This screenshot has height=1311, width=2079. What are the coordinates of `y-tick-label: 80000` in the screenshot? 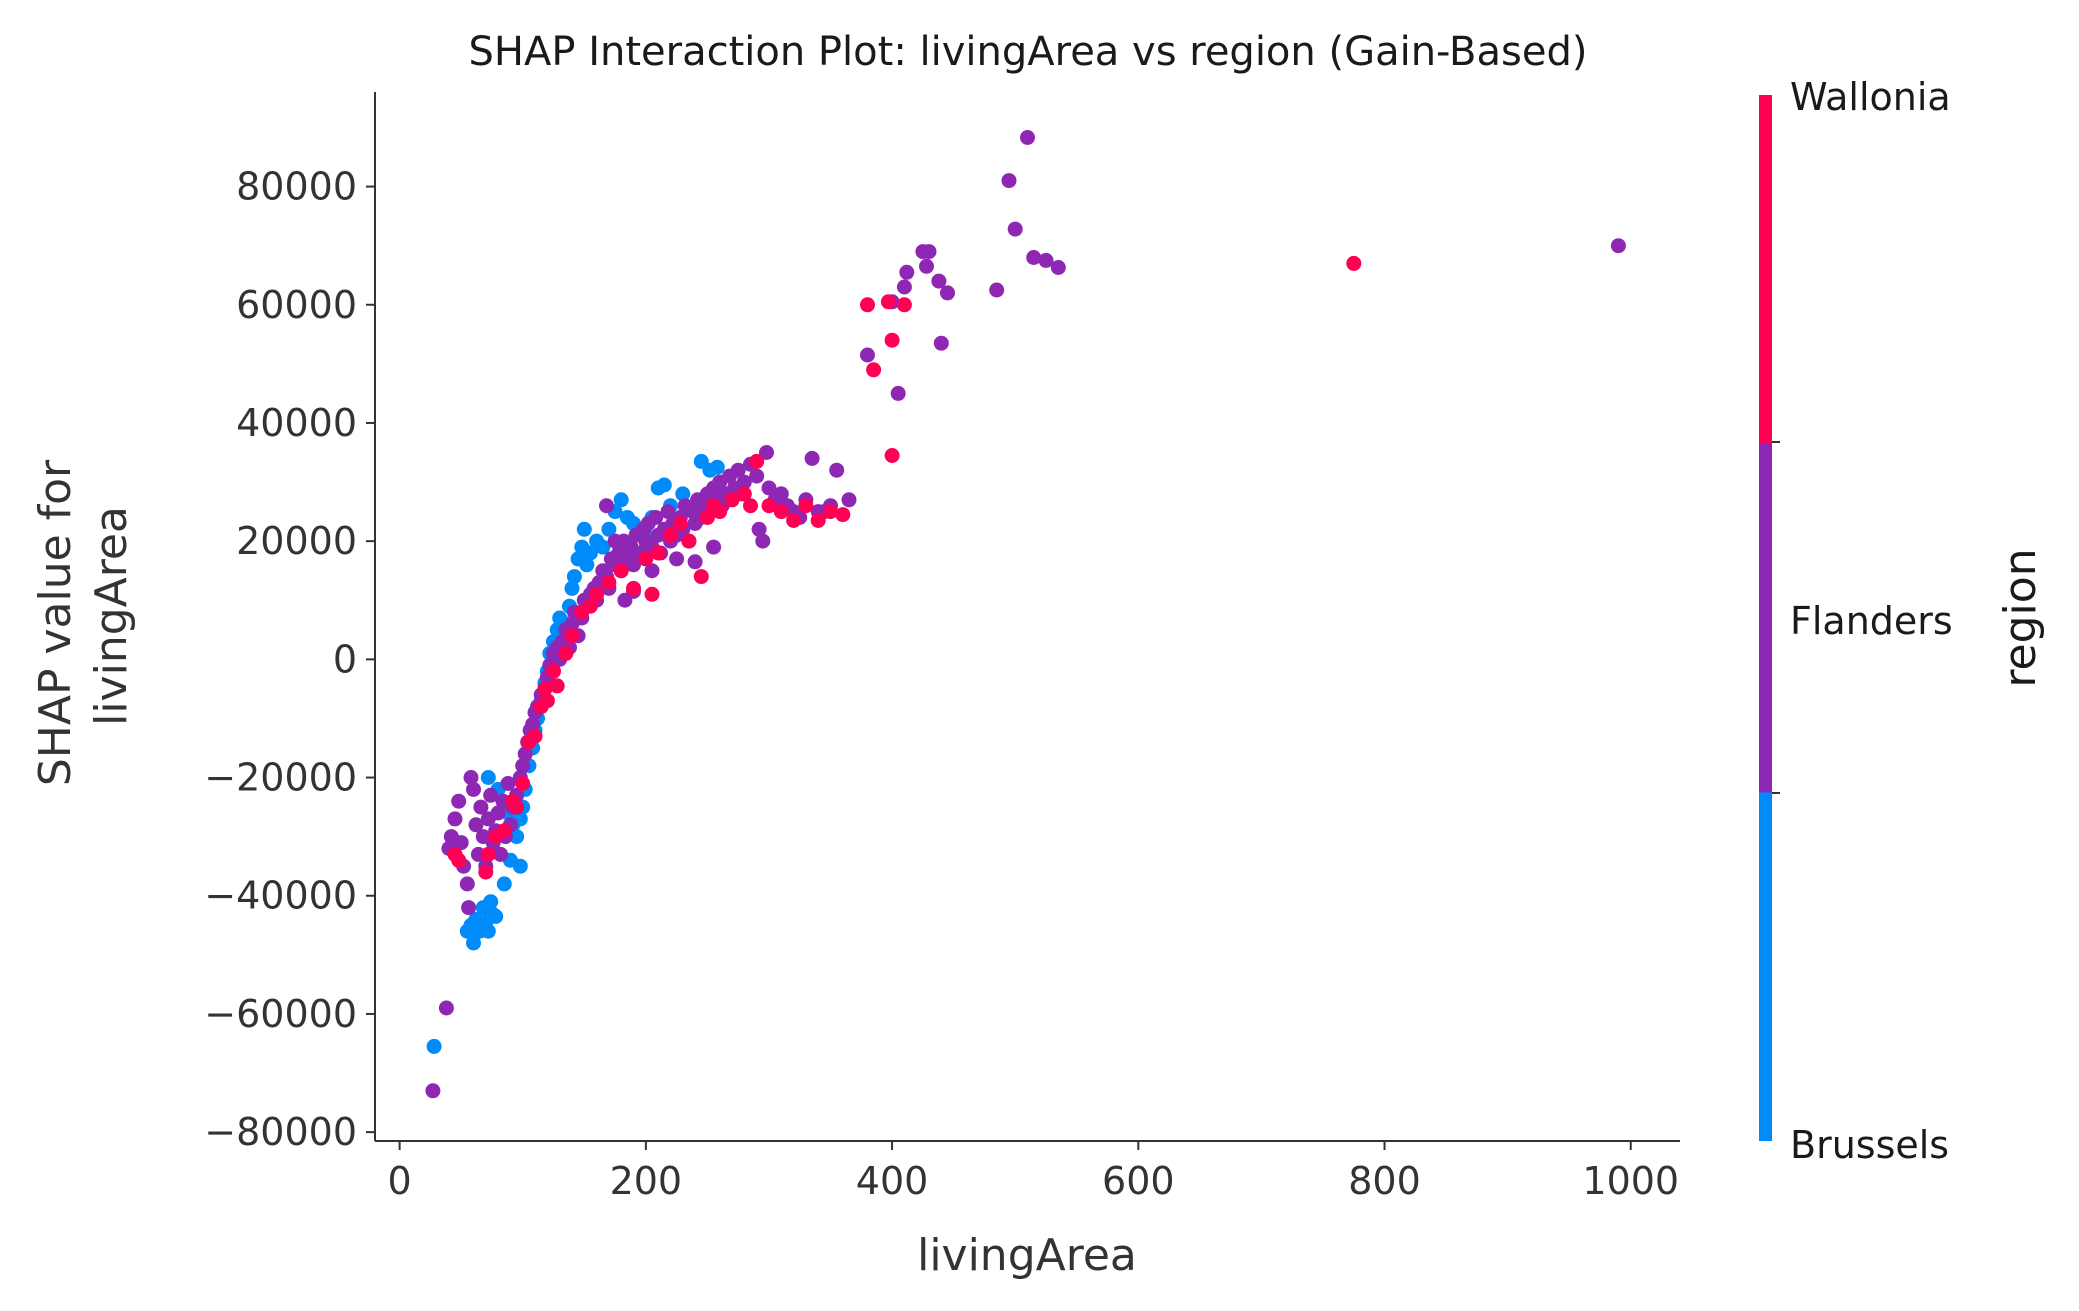 It's located at (296, 187).